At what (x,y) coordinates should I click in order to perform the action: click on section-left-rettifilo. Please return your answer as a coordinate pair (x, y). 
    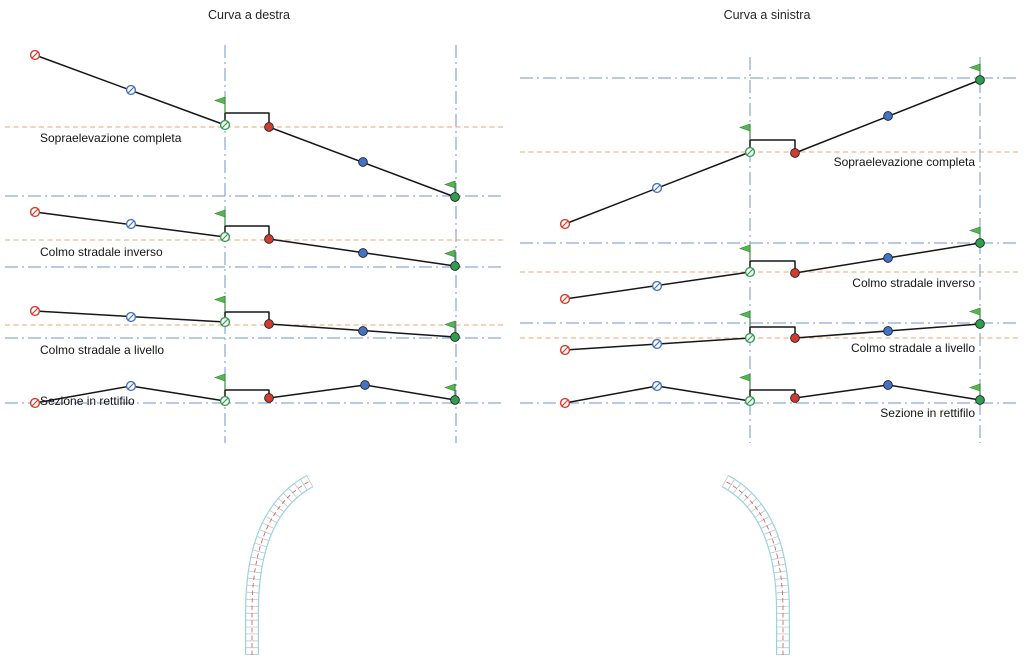
    Looking at the image, I should click on (244, 391).